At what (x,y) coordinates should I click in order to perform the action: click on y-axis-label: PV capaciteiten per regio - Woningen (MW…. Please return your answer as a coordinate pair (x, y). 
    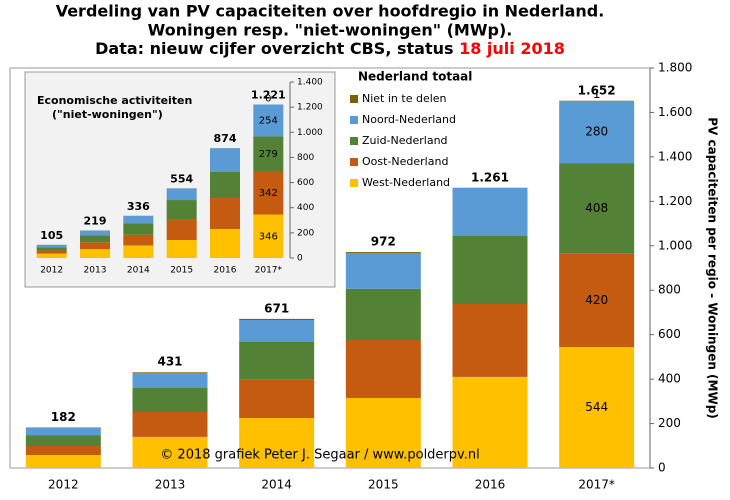
    Looking at the image, I should click on (713, 268).